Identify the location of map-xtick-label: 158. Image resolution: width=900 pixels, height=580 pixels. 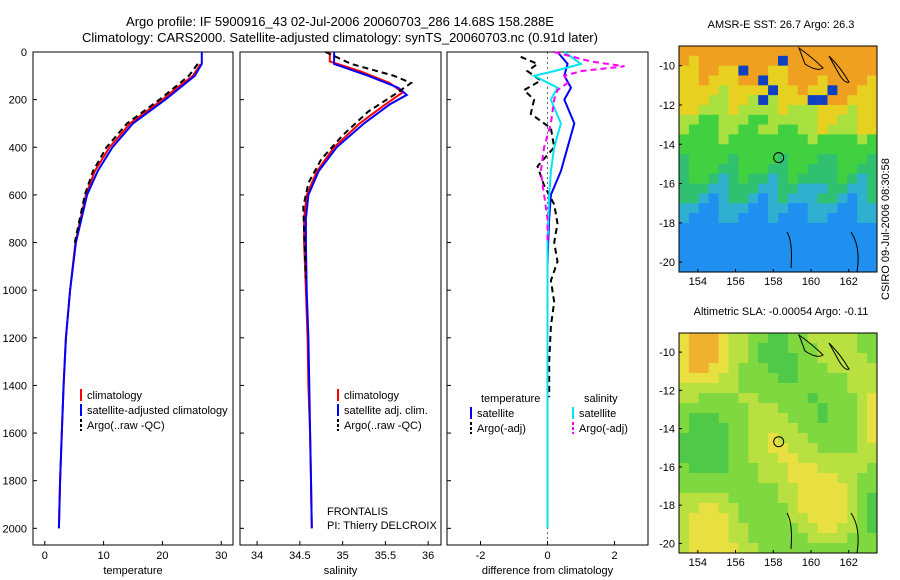
(773, 282).